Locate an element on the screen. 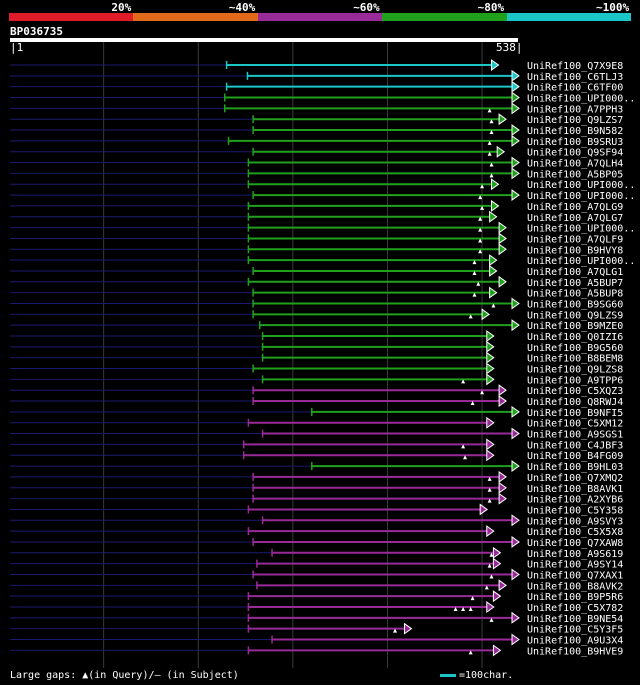 The image size is (640, 685). hit-row: UniRef100_A9SVY3 is located at coordinates (316, 520).